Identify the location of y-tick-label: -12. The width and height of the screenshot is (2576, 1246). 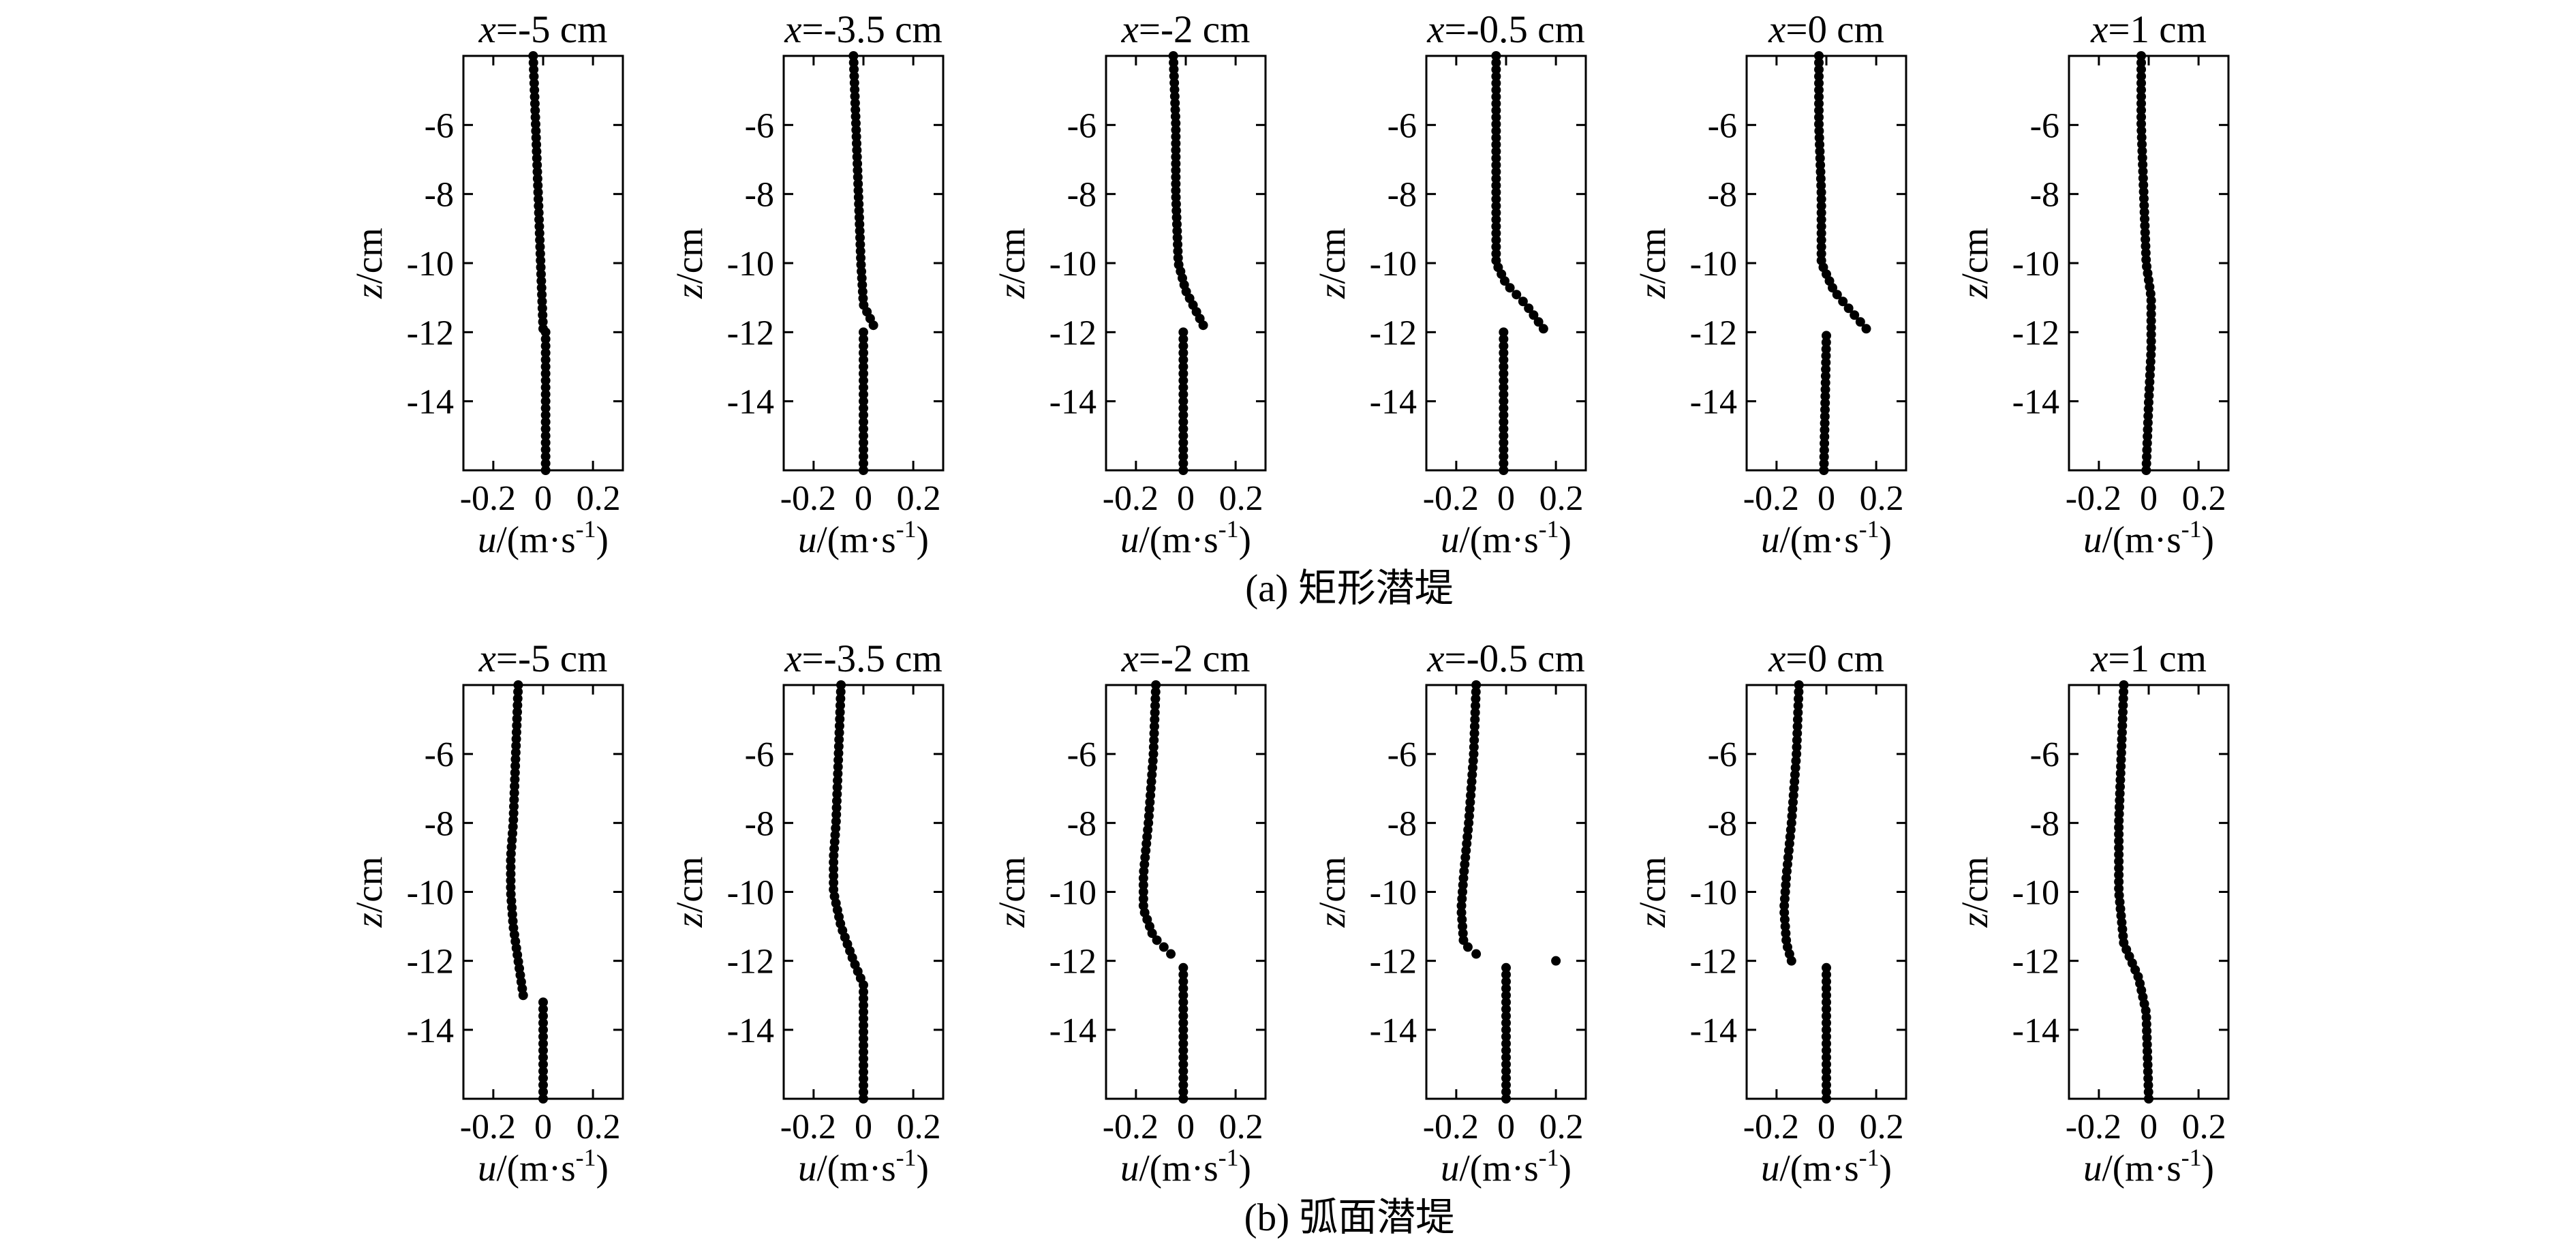
(1393, 962).